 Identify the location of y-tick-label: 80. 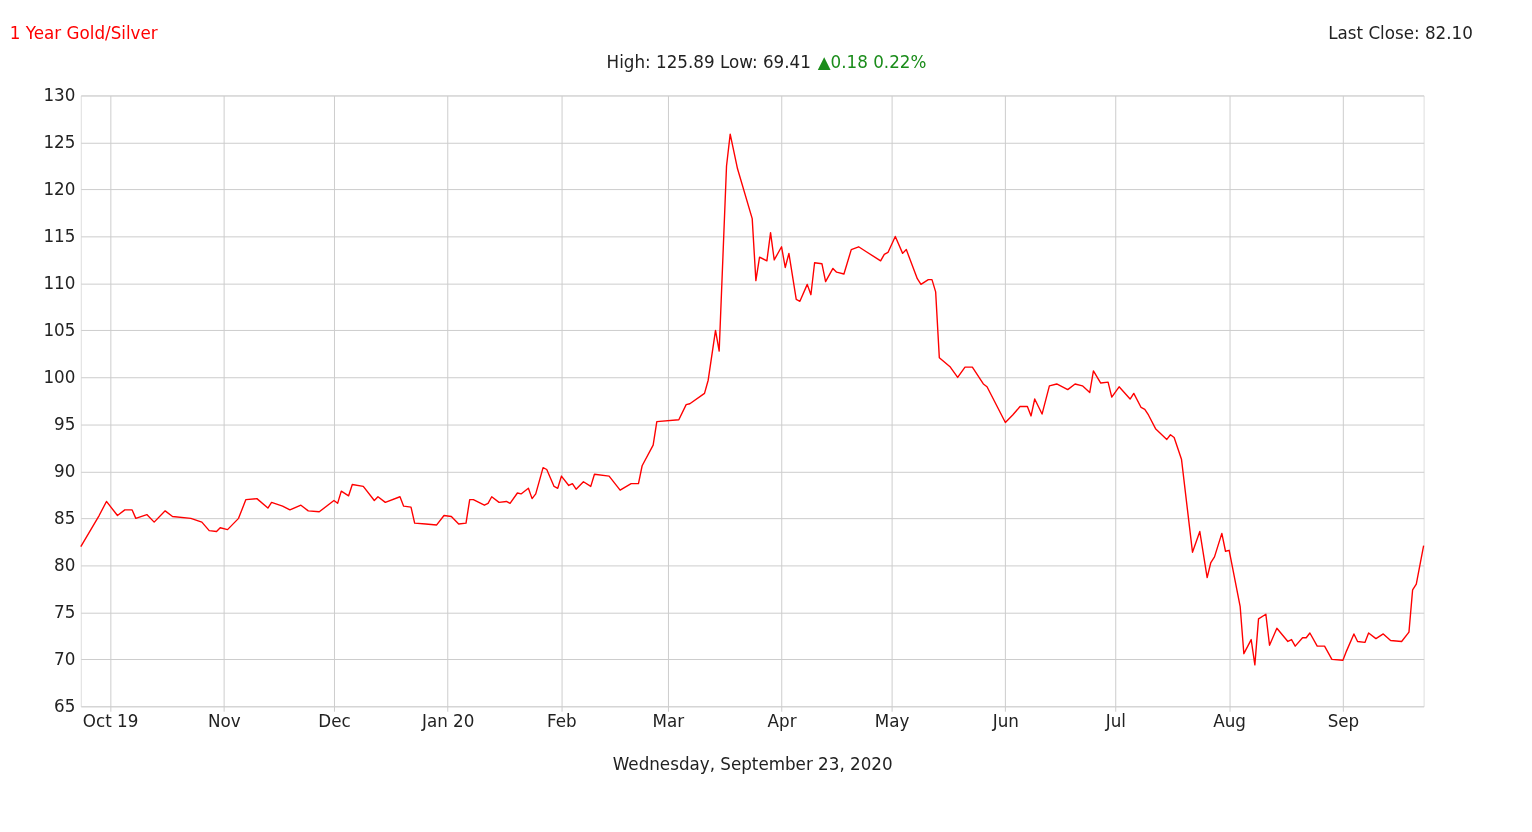
(65, 564).